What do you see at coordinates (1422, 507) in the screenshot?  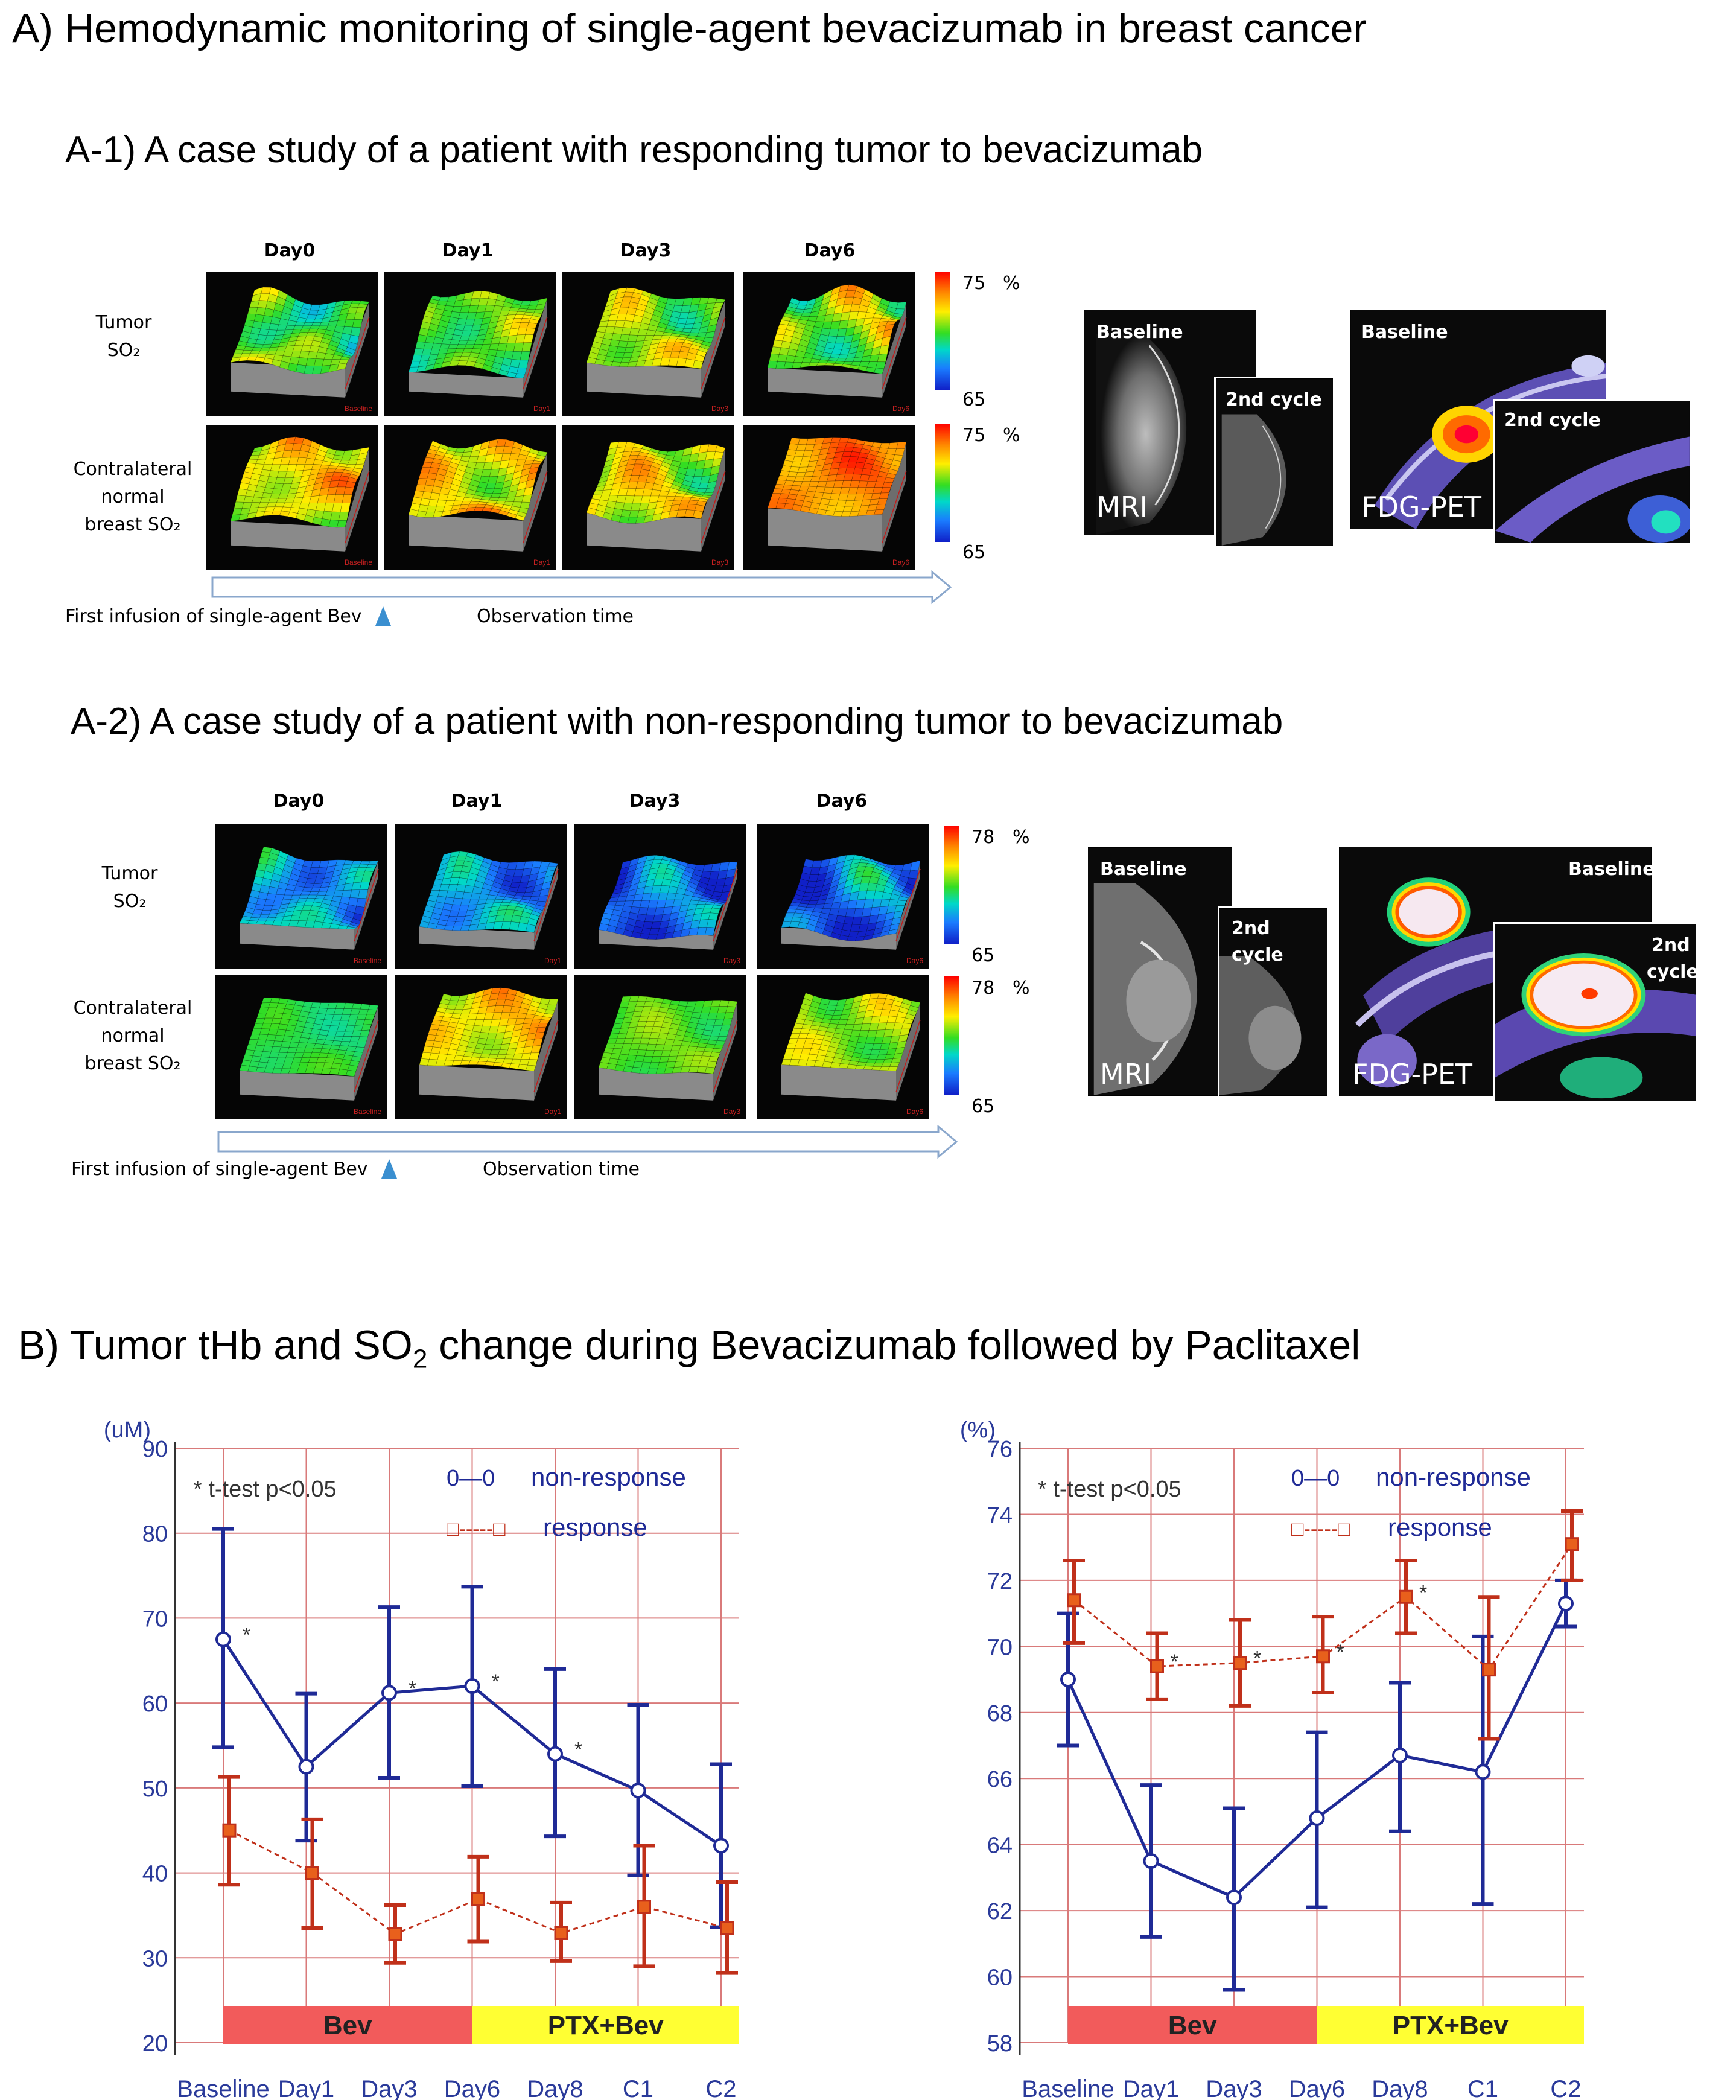 I see `a1-pet-label: FDG-PET` at bounding box center [1422, 507].